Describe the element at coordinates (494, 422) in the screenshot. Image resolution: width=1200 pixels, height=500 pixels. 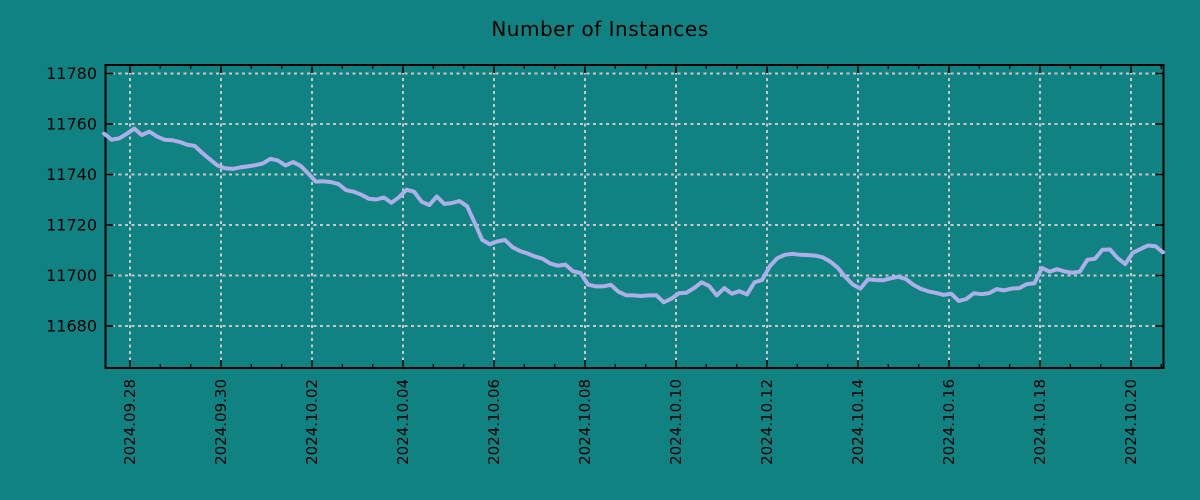
I see `x-tick-label: 2024.10.06` at that location.